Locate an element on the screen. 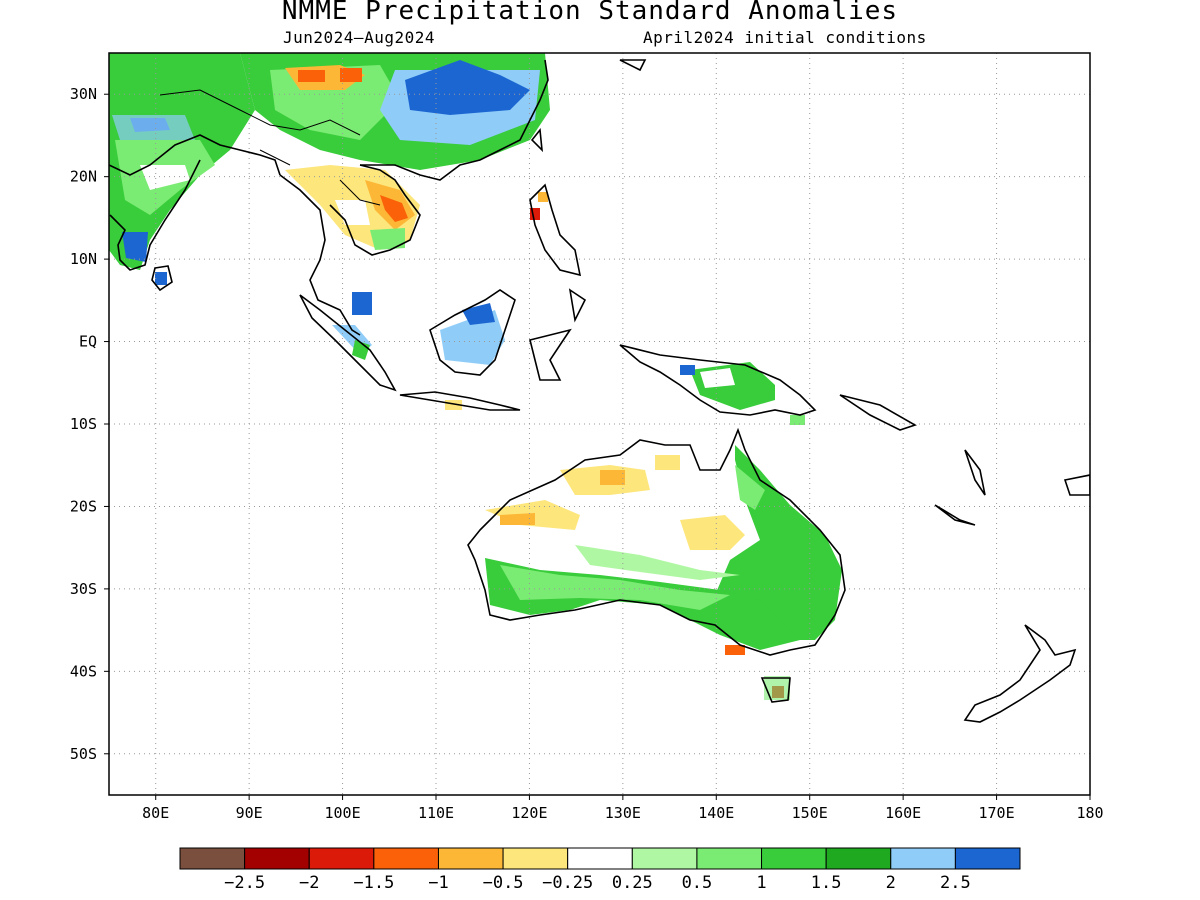 Image resolution: width=1200 pixels, height=900 pixels. anomaly-indochina-red is located at coordinates (394, 208).